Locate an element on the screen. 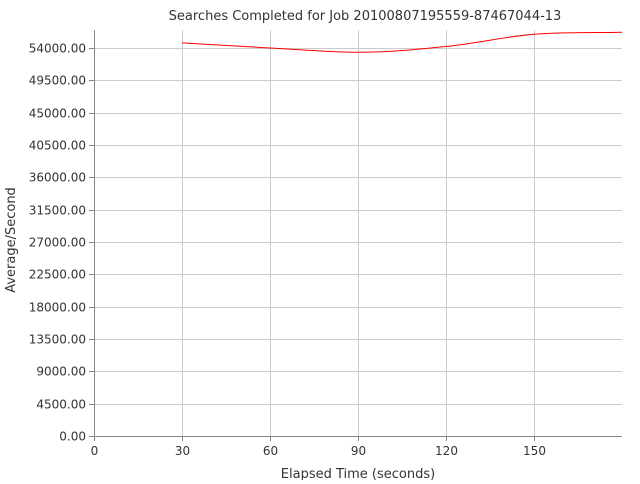  x-tick-label: 150 is located at coordinates (534, 451).